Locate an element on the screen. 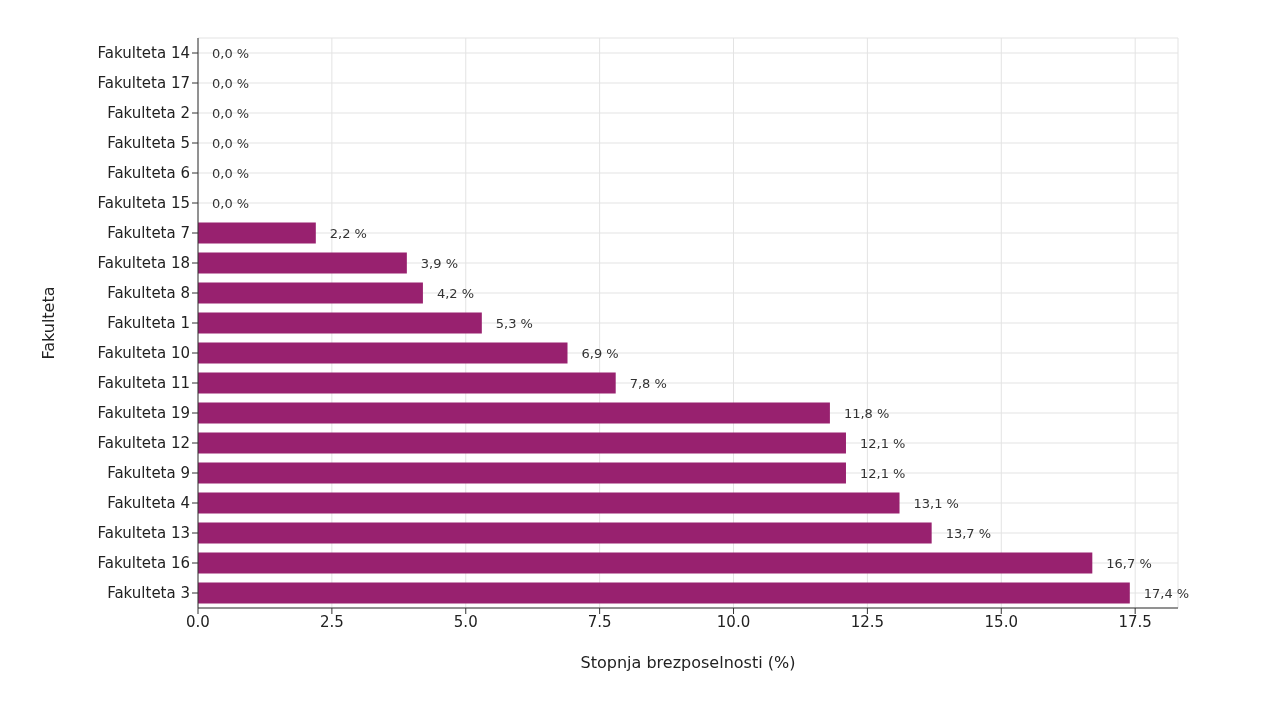 The image size is (1265, 722). y-tick-label: Fakulteta 7 is located at coordinates (148, 233).